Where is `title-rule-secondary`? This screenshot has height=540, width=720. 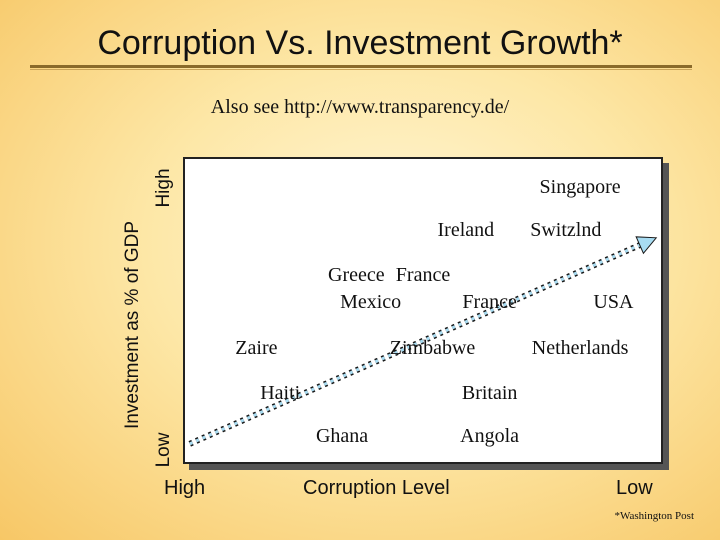
title-rule-secondary is located at coordinates (361, 69).